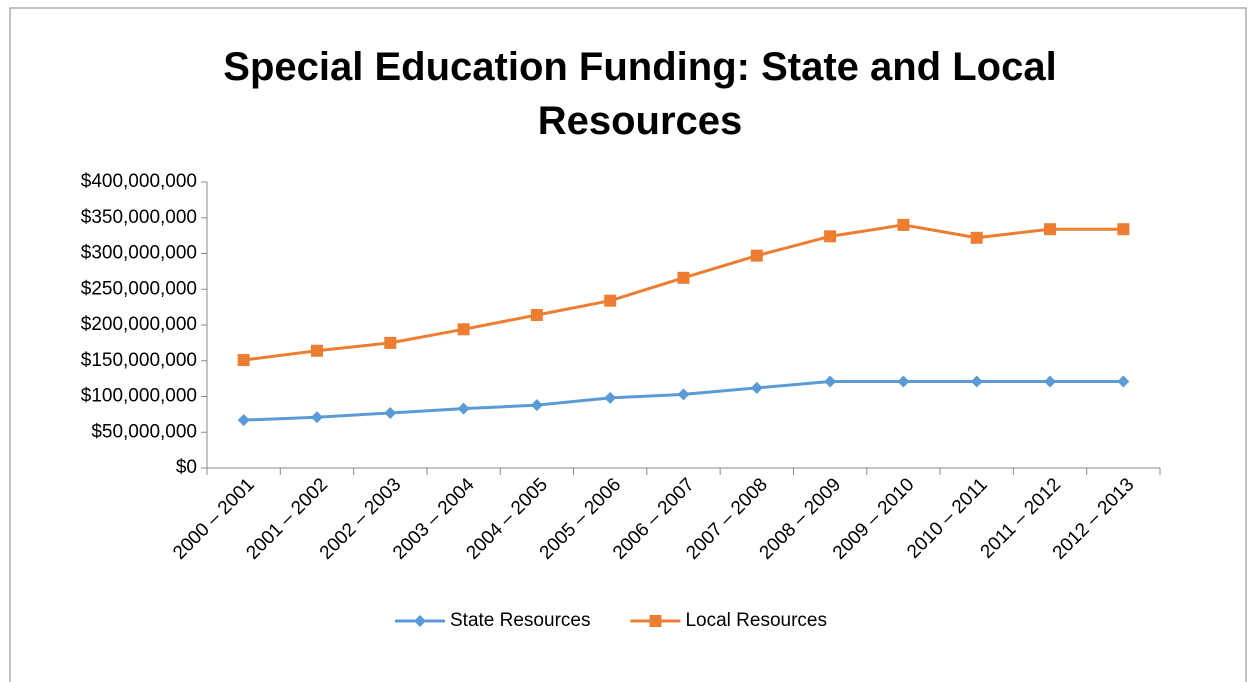  Describe the element at coordinates (139, 253) in the screenshot. I see `y-tick-label: $300,000,000` at that location.